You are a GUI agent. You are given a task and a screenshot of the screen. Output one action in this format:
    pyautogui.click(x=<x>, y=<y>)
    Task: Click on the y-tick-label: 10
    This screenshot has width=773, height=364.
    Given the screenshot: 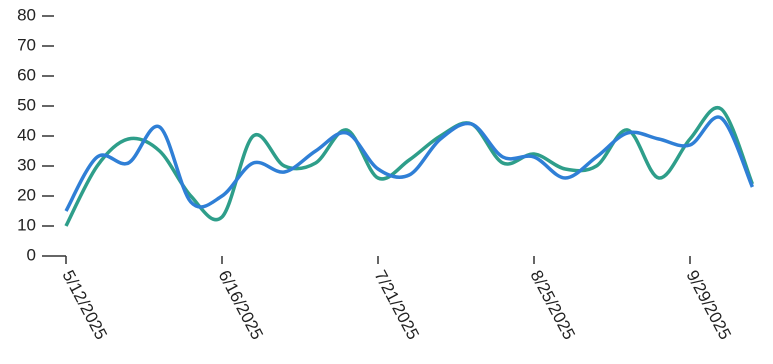 What is the action you would take?
    pyautogui.click(x=26, y=224)
    